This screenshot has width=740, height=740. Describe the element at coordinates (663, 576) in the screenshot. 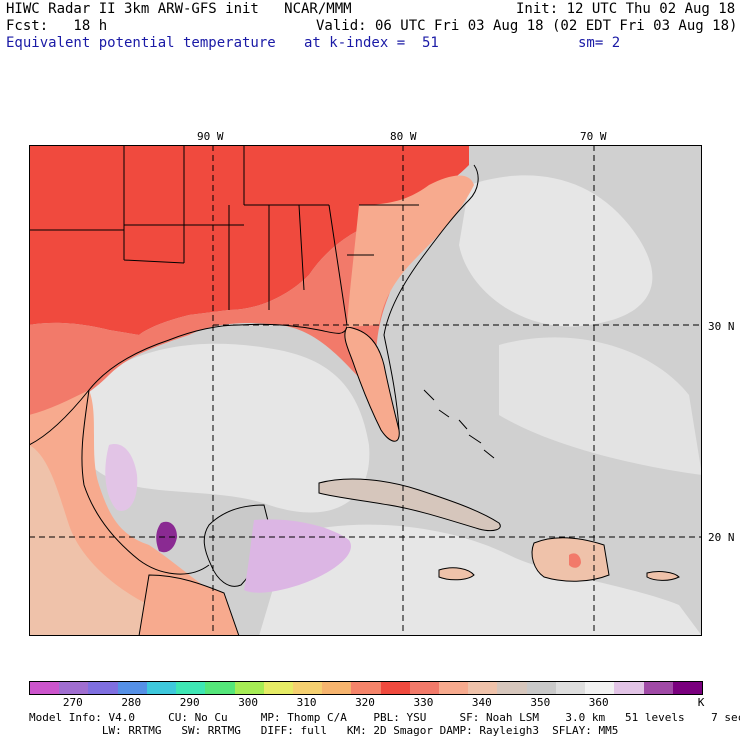

I see `puerto-rico-land` at that location.